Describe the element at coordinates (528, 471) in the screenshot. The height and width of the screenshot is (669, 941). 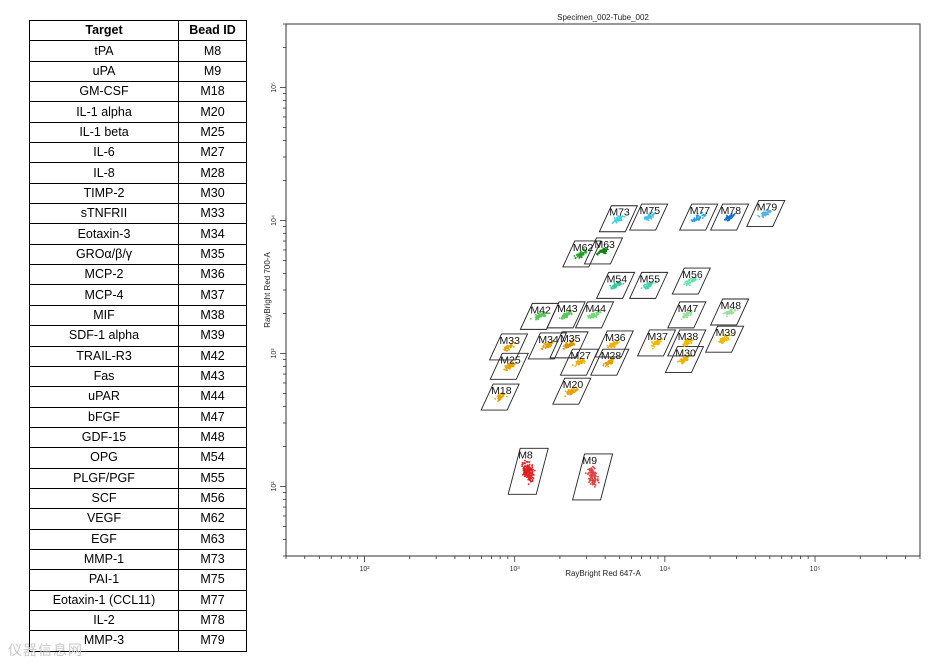
I see `gate-M8: M8` at that location.